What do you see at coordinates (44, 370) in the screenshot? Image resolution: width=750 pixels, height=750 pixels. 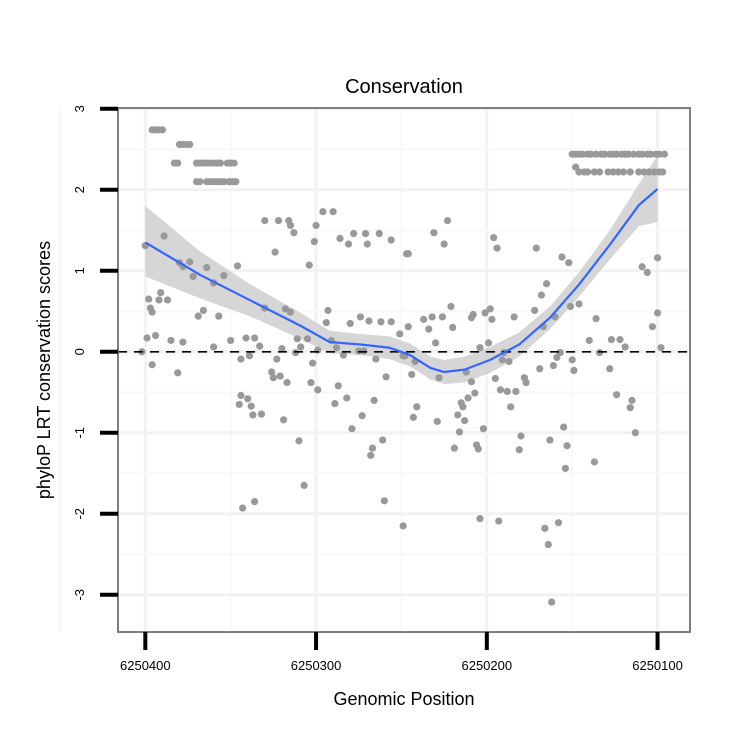 I see `y-axis-label: phyloP LRT conservation scores` at bounding box center [44, 370].